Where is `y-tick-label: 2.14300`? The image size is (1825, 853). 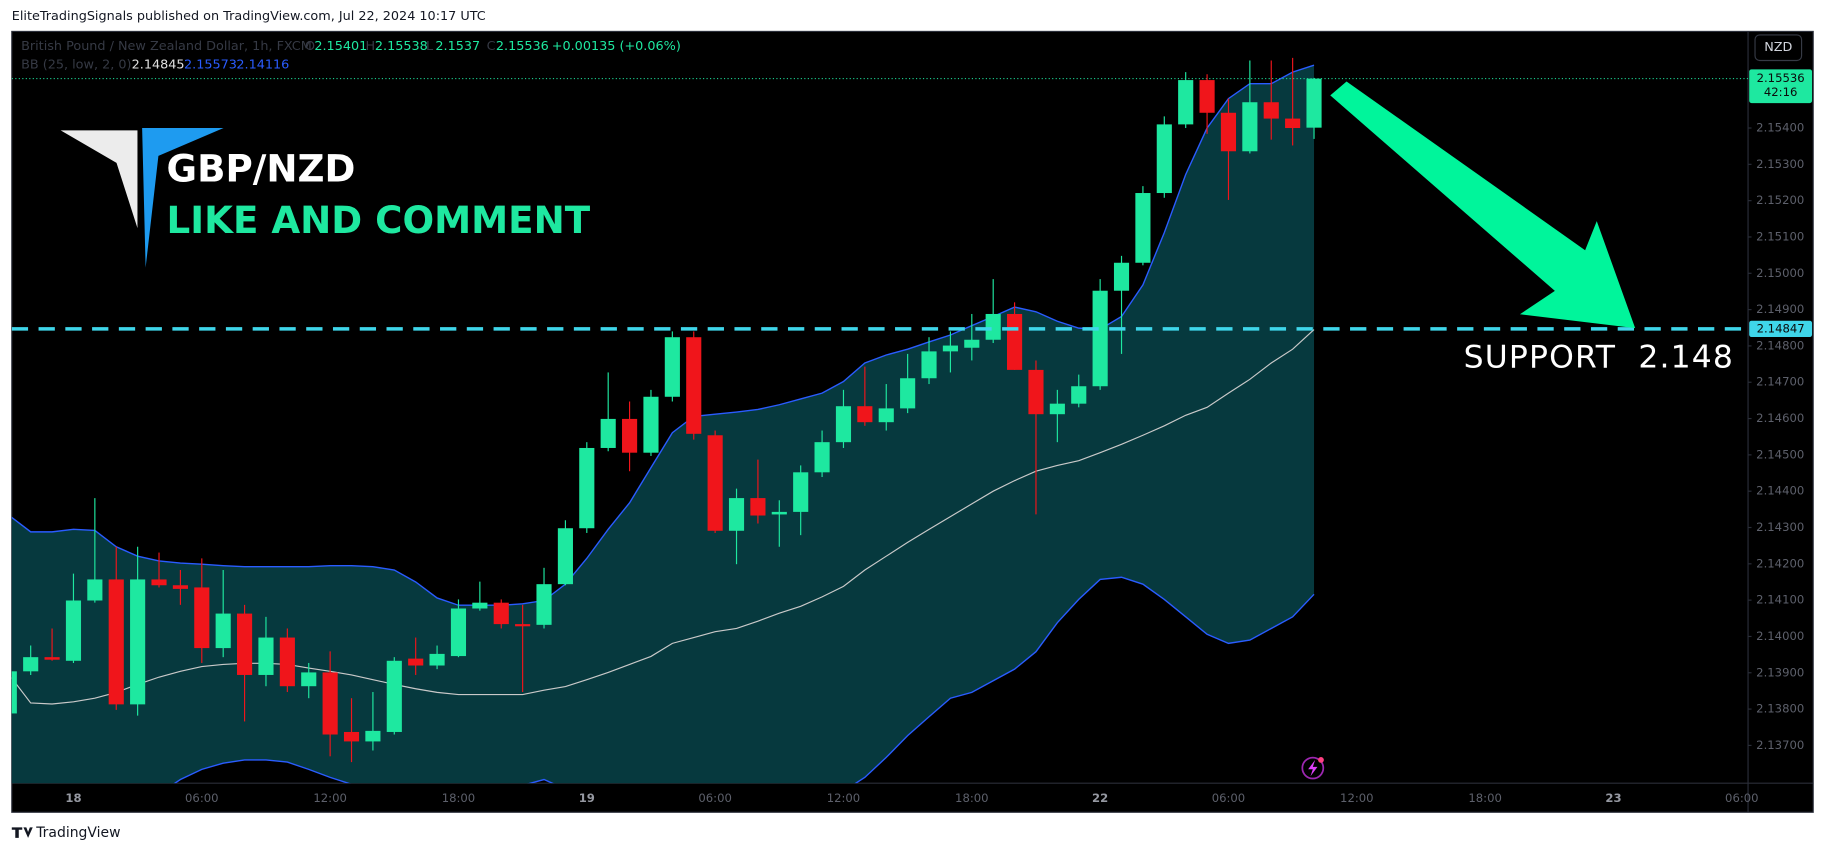
y-tick-label: 2.14300 is located at coordinates (1780, 527).